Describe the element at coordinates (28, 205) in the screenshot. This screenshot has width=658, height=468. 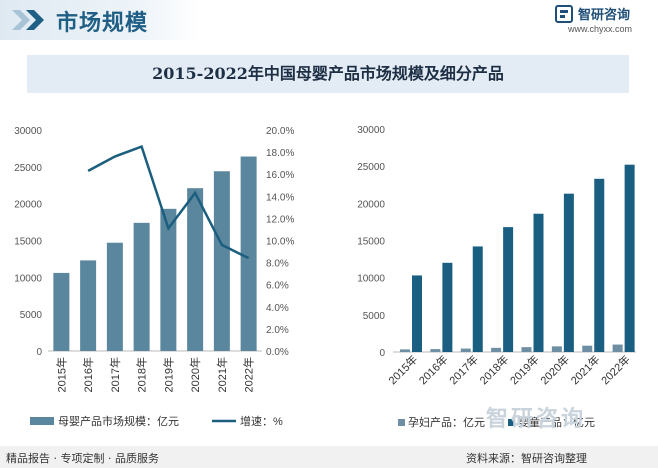
I see `left-axis-tick-label: 20000` at that location.